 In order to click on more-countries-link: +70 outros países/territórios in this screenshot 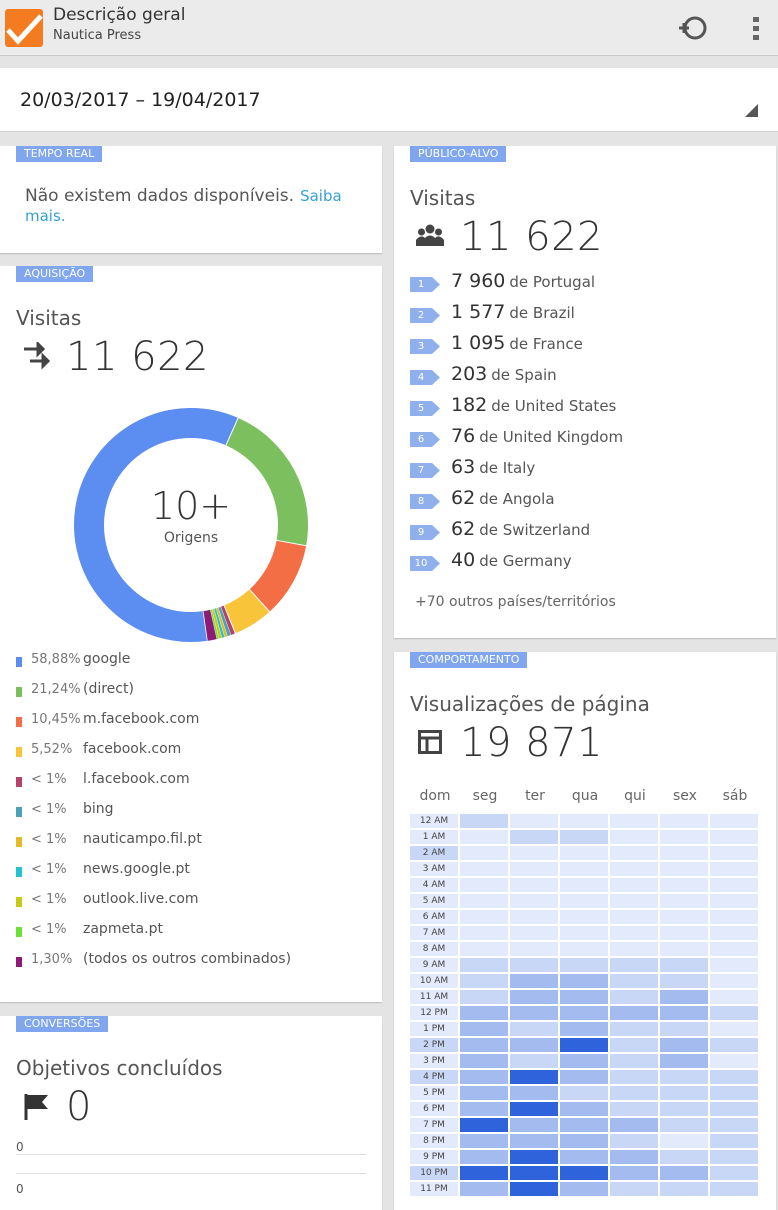, I will do `click(515, 602)`.